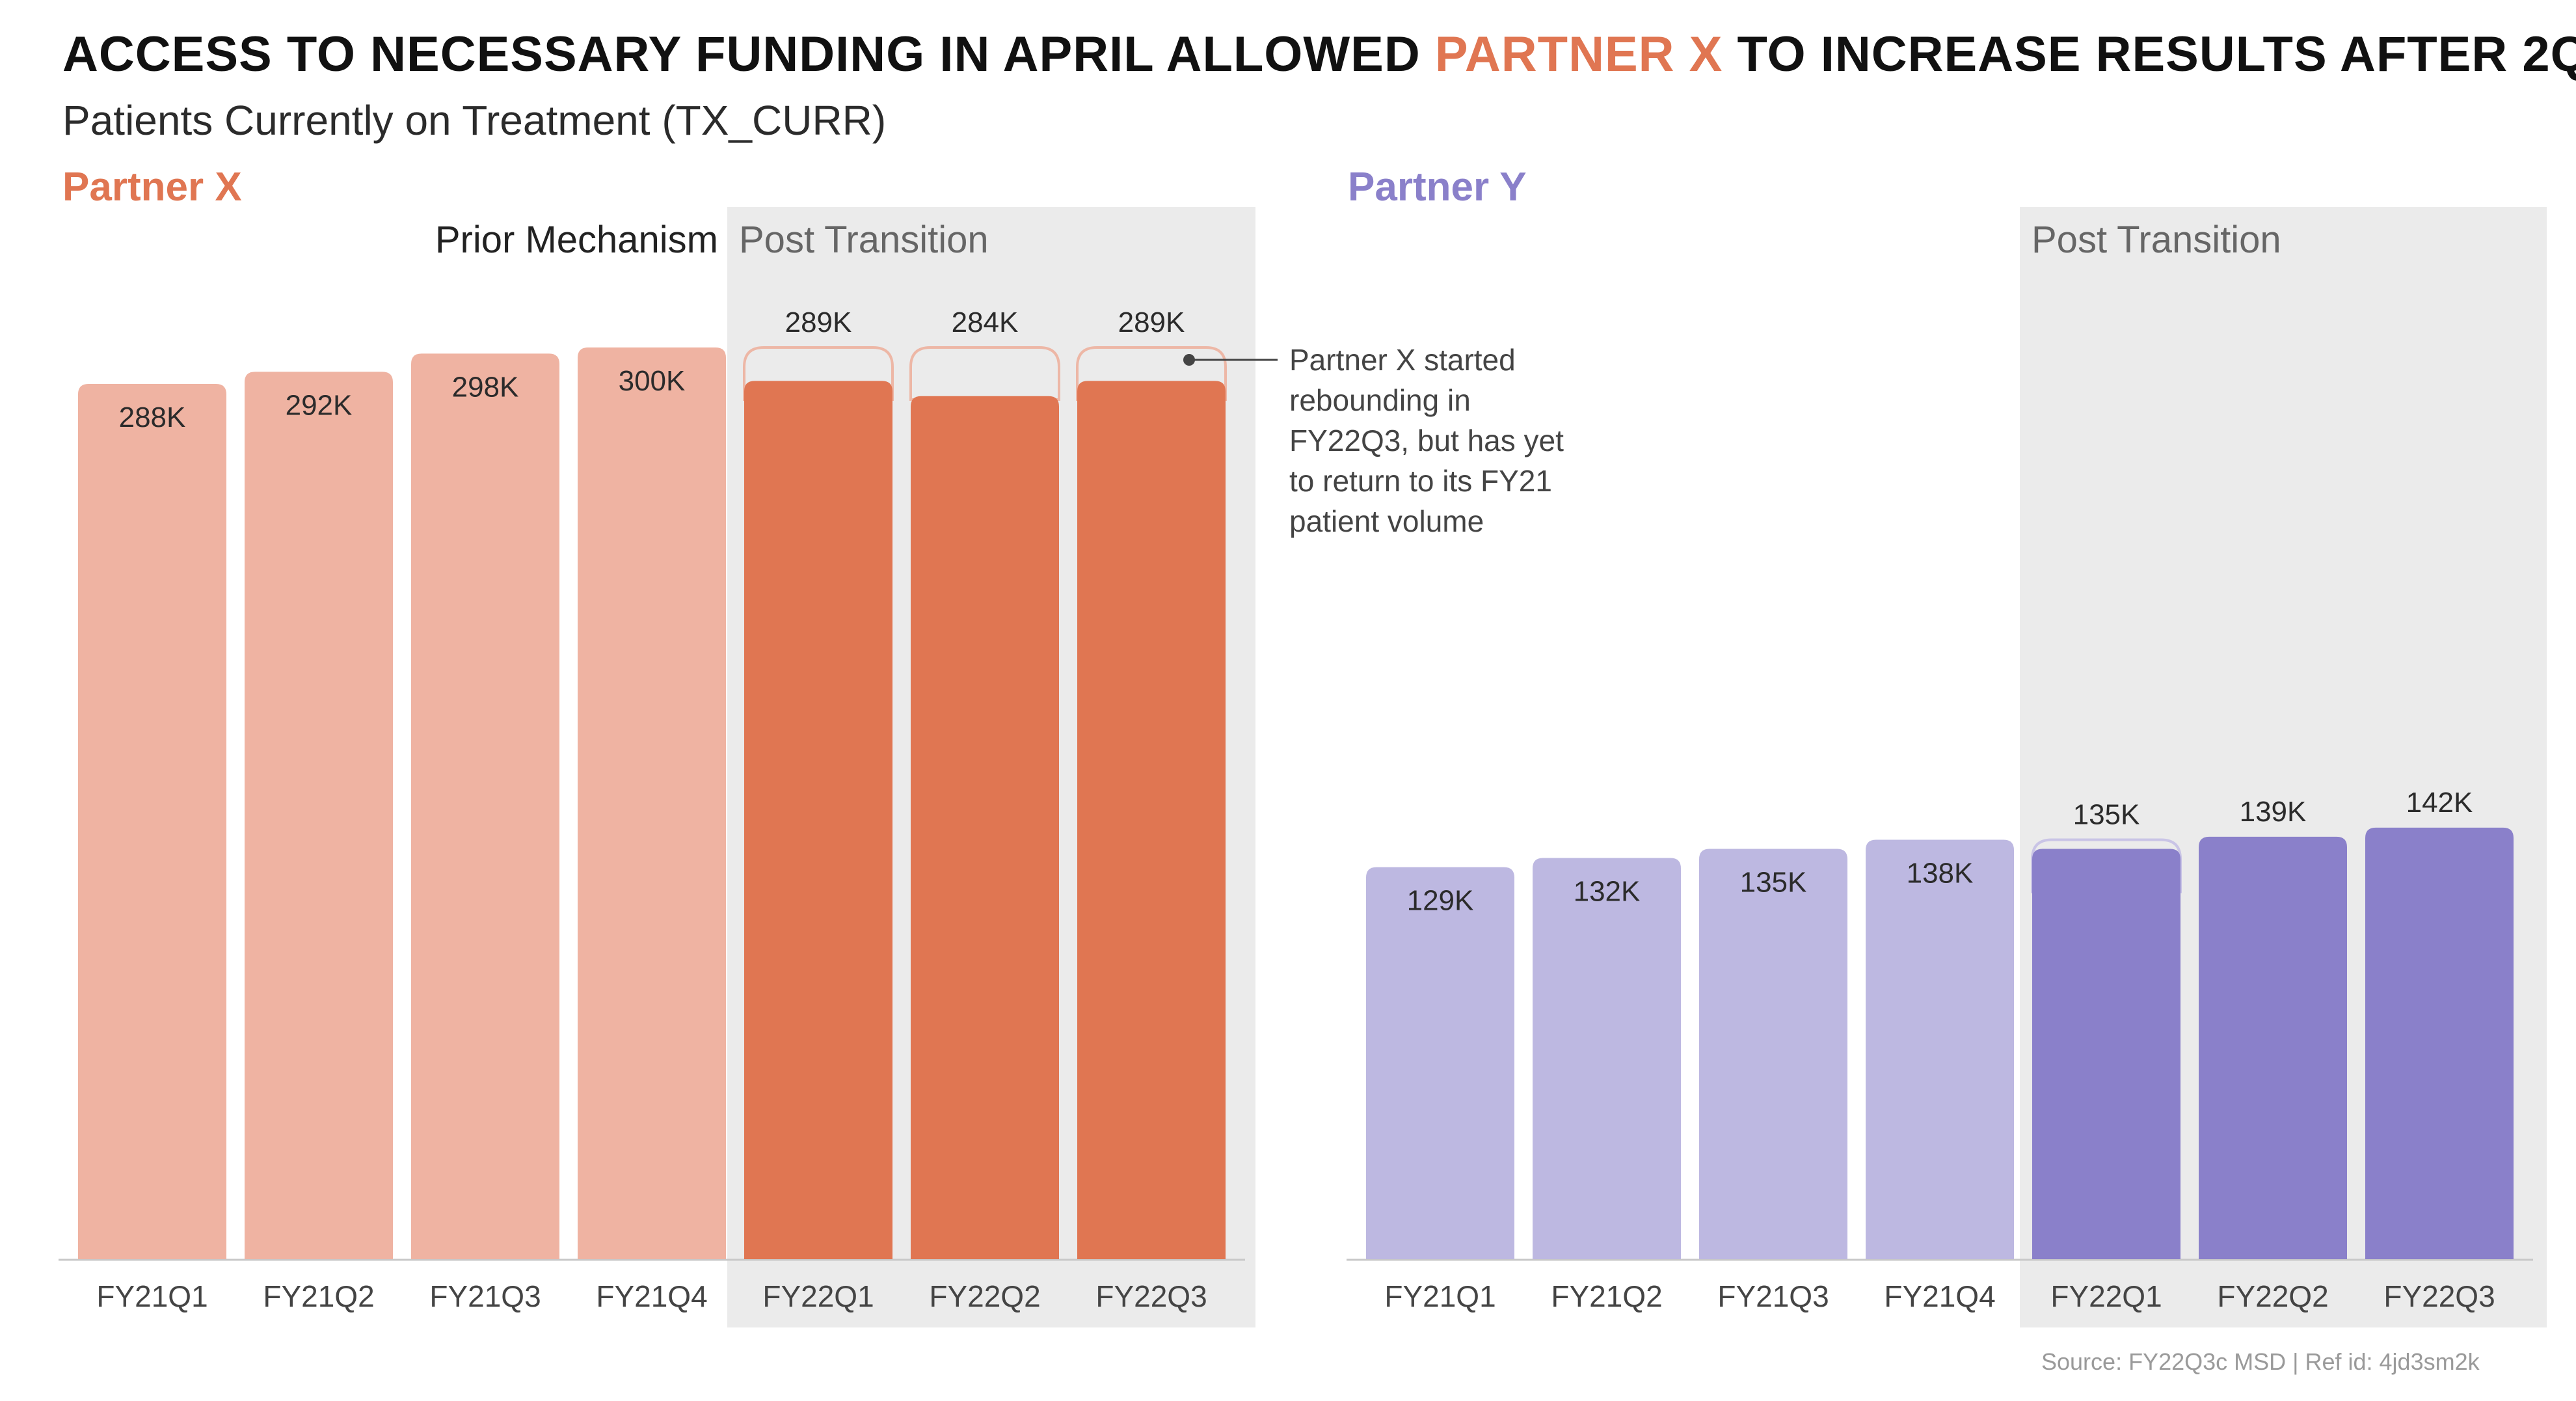 The width and height of the screenshot is (2576, 1401). What do you see at coordinates (818, 373) in the screenshot?
I see `partner-x-reference-outline-FY22Q1` at bounding box center [818, 373].